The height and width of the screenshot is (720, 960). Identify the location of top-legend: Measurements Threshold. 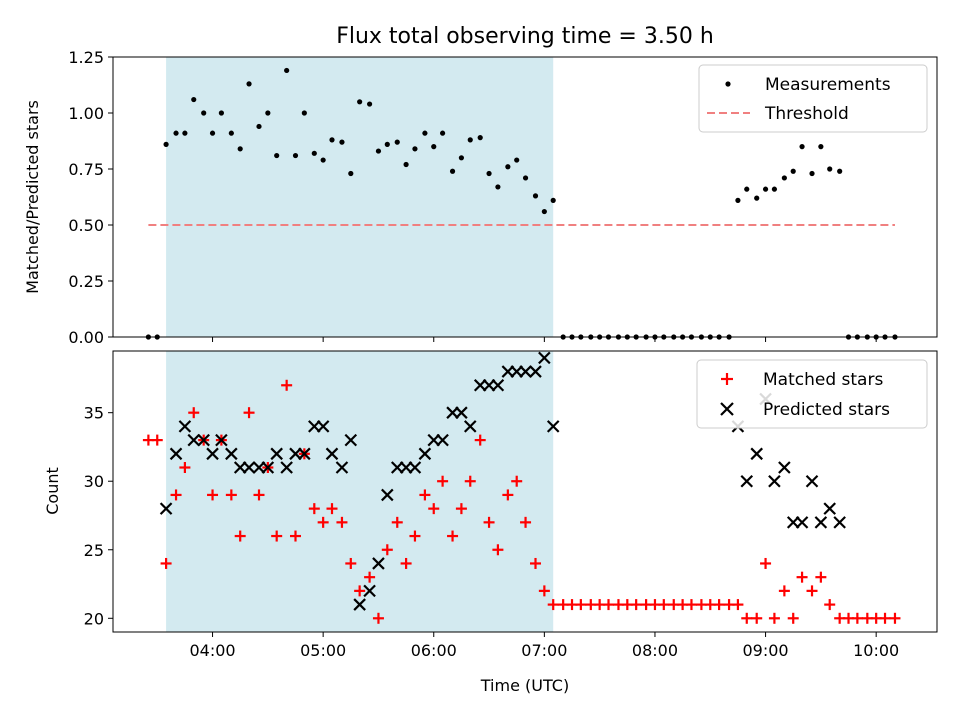
(813, 98).